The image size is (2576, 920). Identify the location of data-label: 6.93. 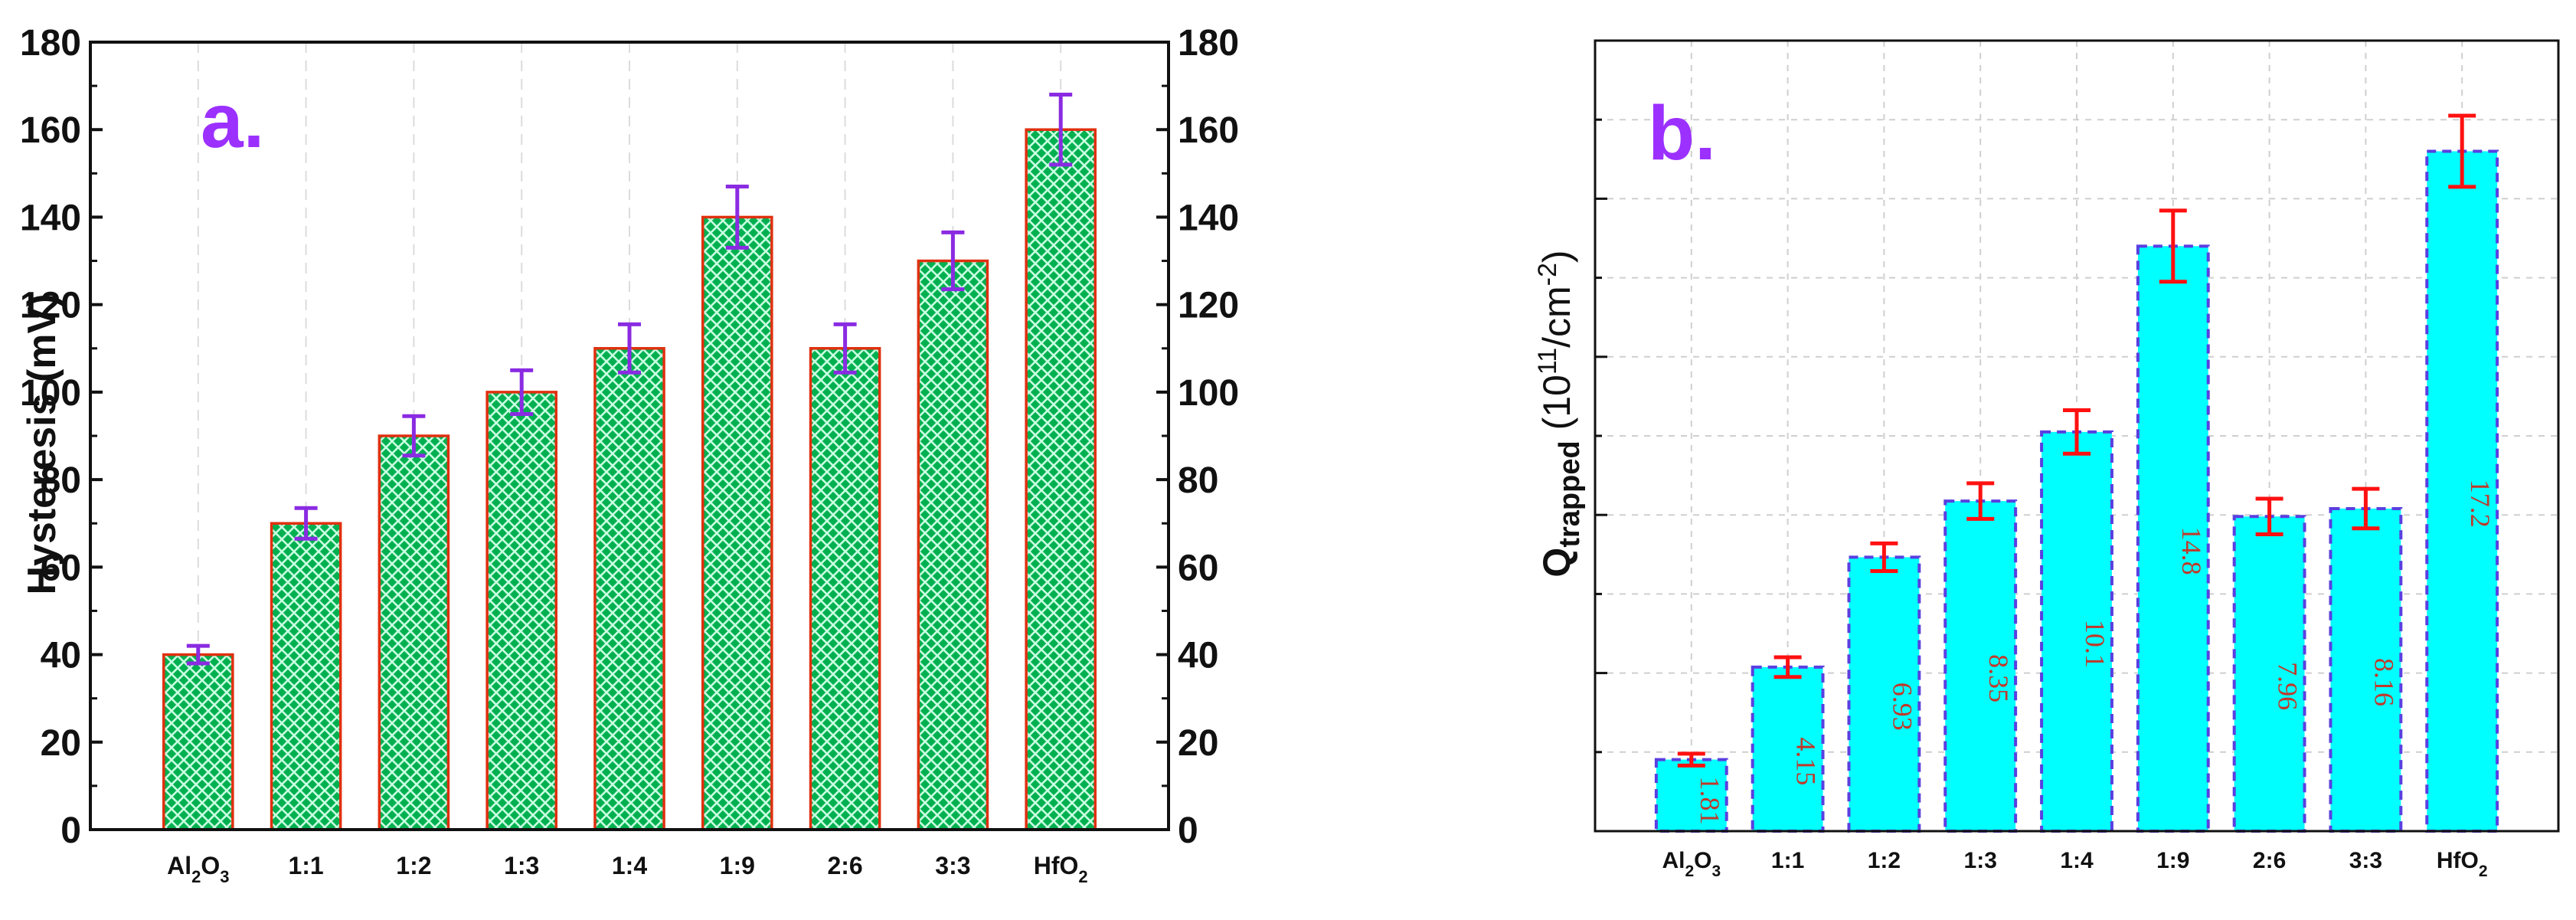
(1902, 707).